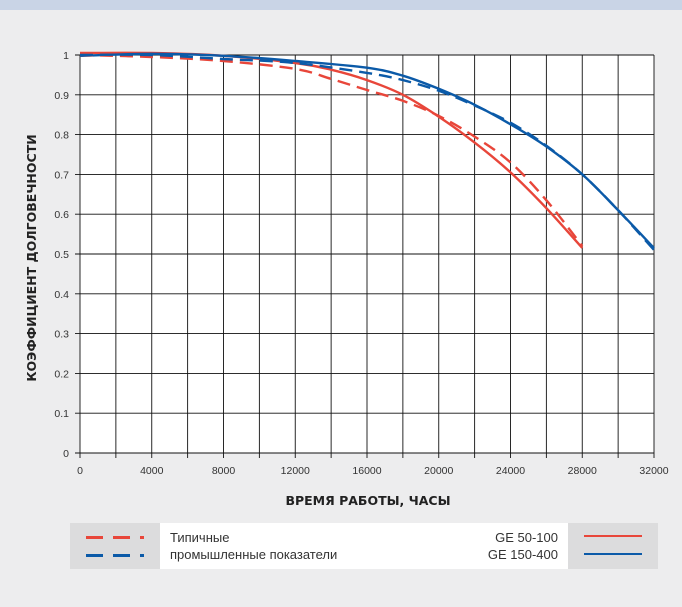  I want to click on y-tick-label: 0.2, so click(61, 374).